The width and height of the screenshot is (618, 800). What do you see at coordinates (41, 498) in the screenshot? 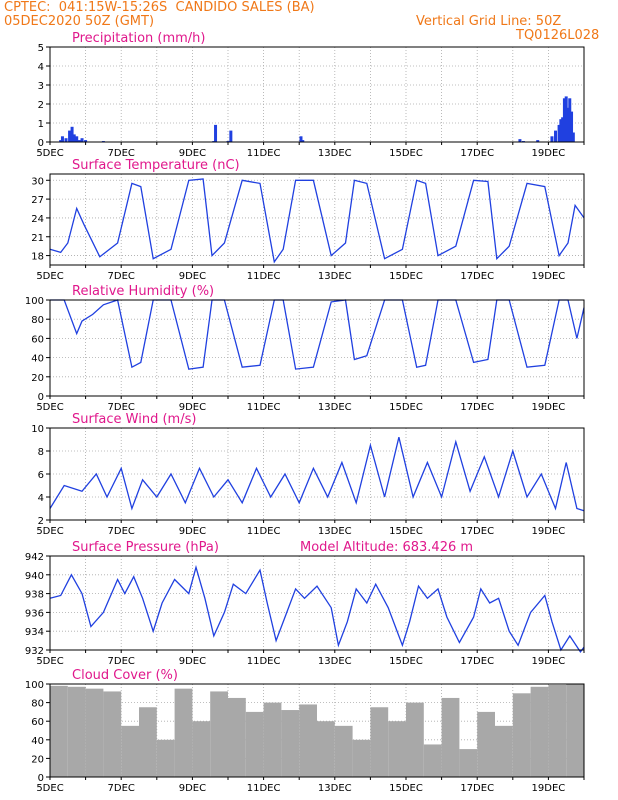
I see `wind-ytick-label: 4` at bounding box center [41, 498].